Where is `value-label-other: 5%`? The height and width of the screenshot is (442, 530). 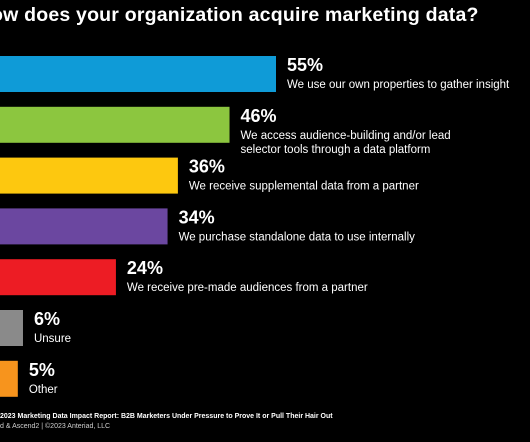
value-label-other: 5% is located at coordinates (42, 370).